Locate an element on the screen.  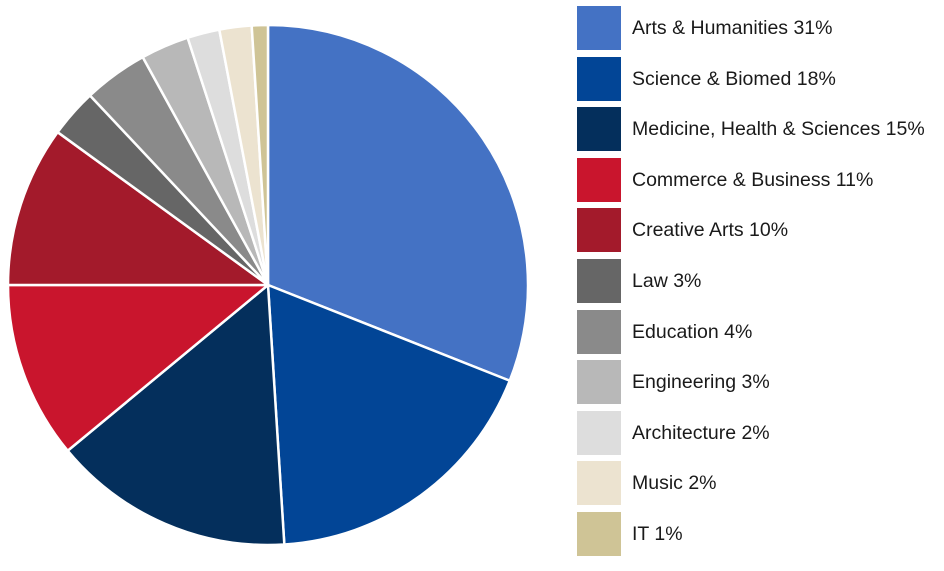
legend-label: Creative Arts 10% is located at coordinates (710, 230).